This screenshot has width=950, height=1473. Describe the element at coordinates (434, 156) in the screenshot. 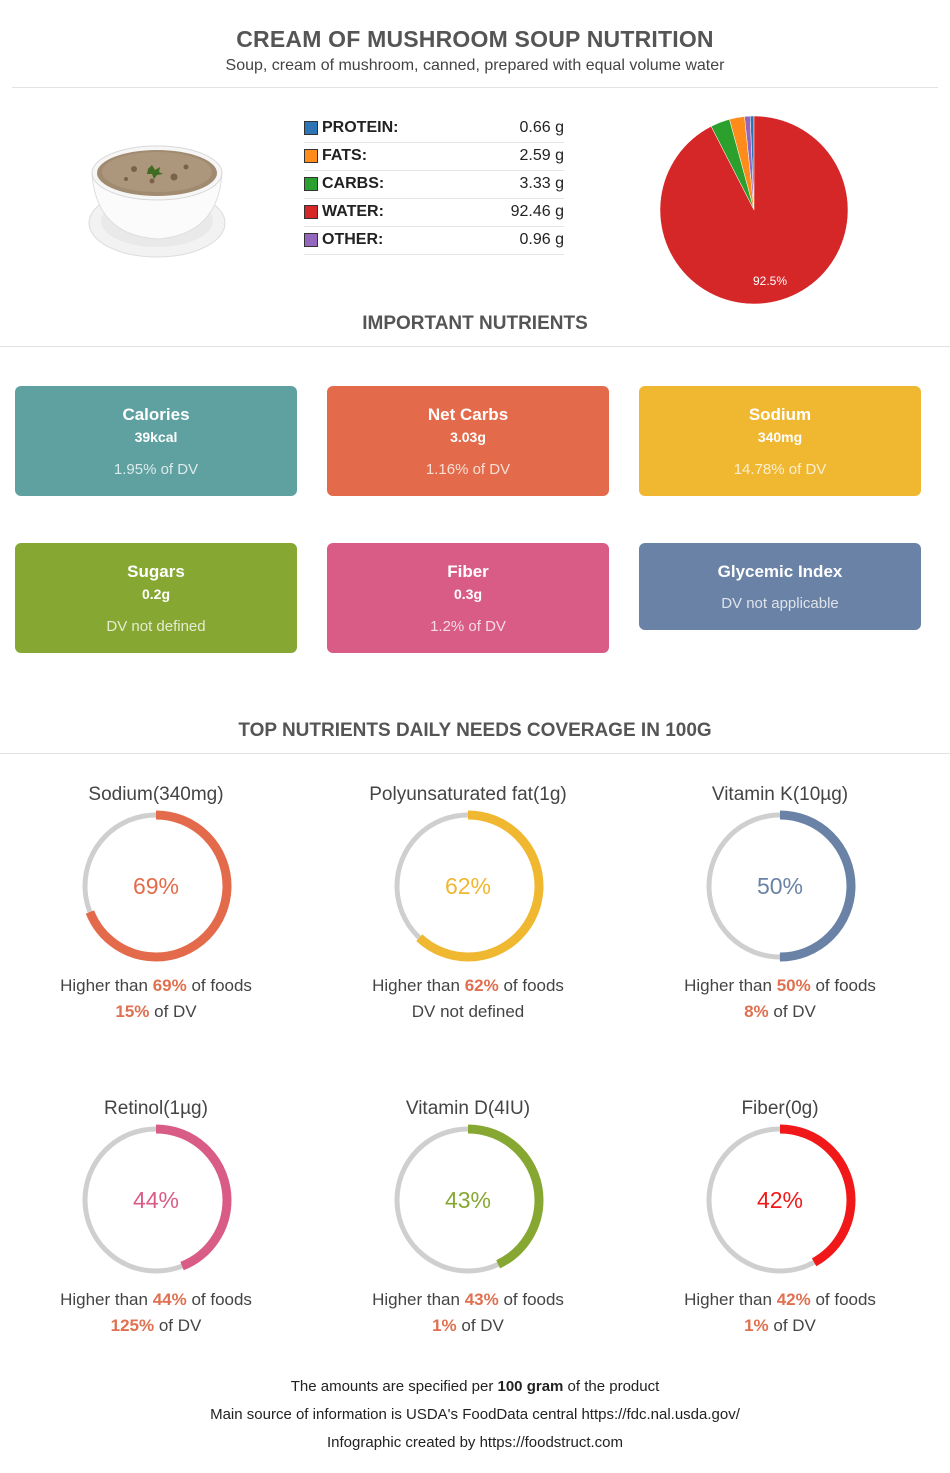

I see `macro-row-fats: FATS: 2.59 g` at that location.